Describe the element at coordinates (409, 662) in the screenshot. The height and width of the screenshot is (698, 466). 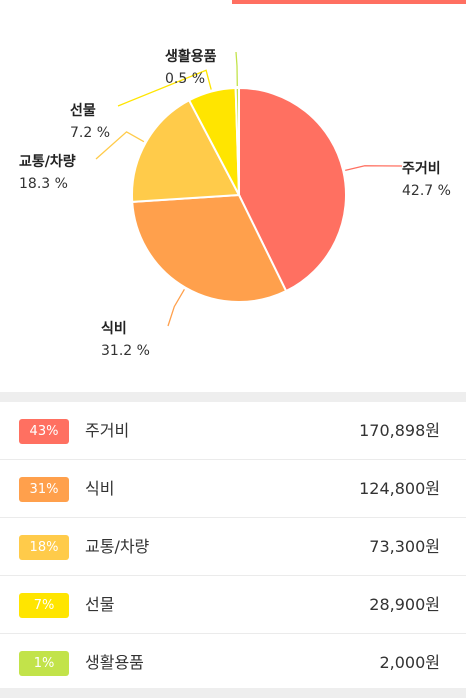
I see `amount-value: 2,000원` at that location.